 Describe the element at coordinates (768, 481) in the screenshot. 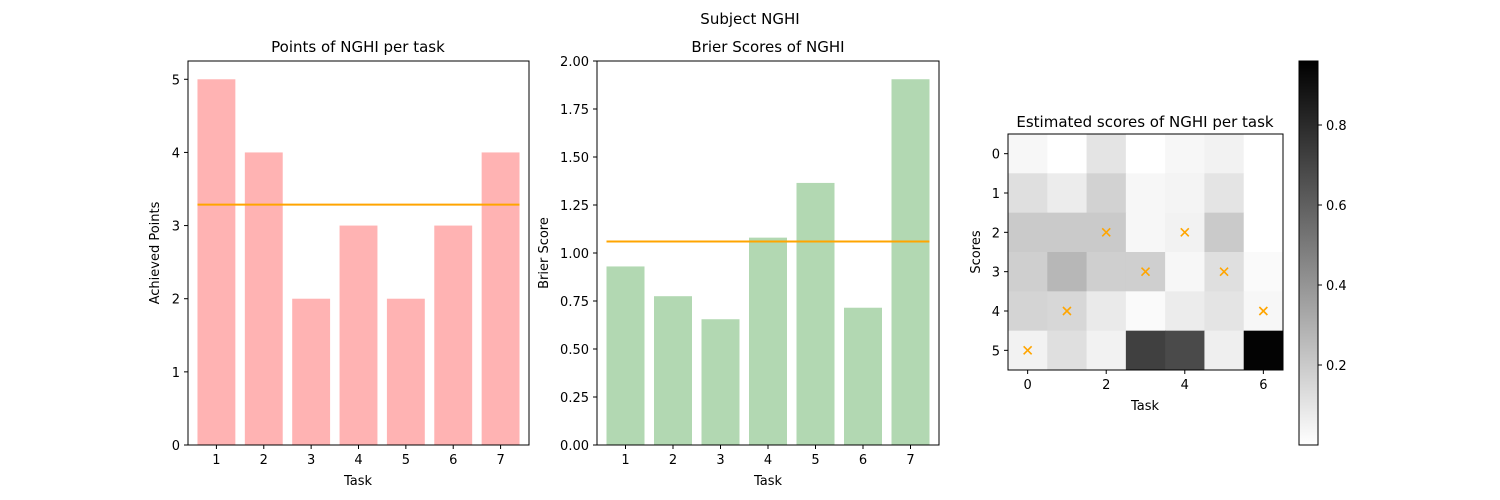

I see `brier-x-label: Task` at that location.